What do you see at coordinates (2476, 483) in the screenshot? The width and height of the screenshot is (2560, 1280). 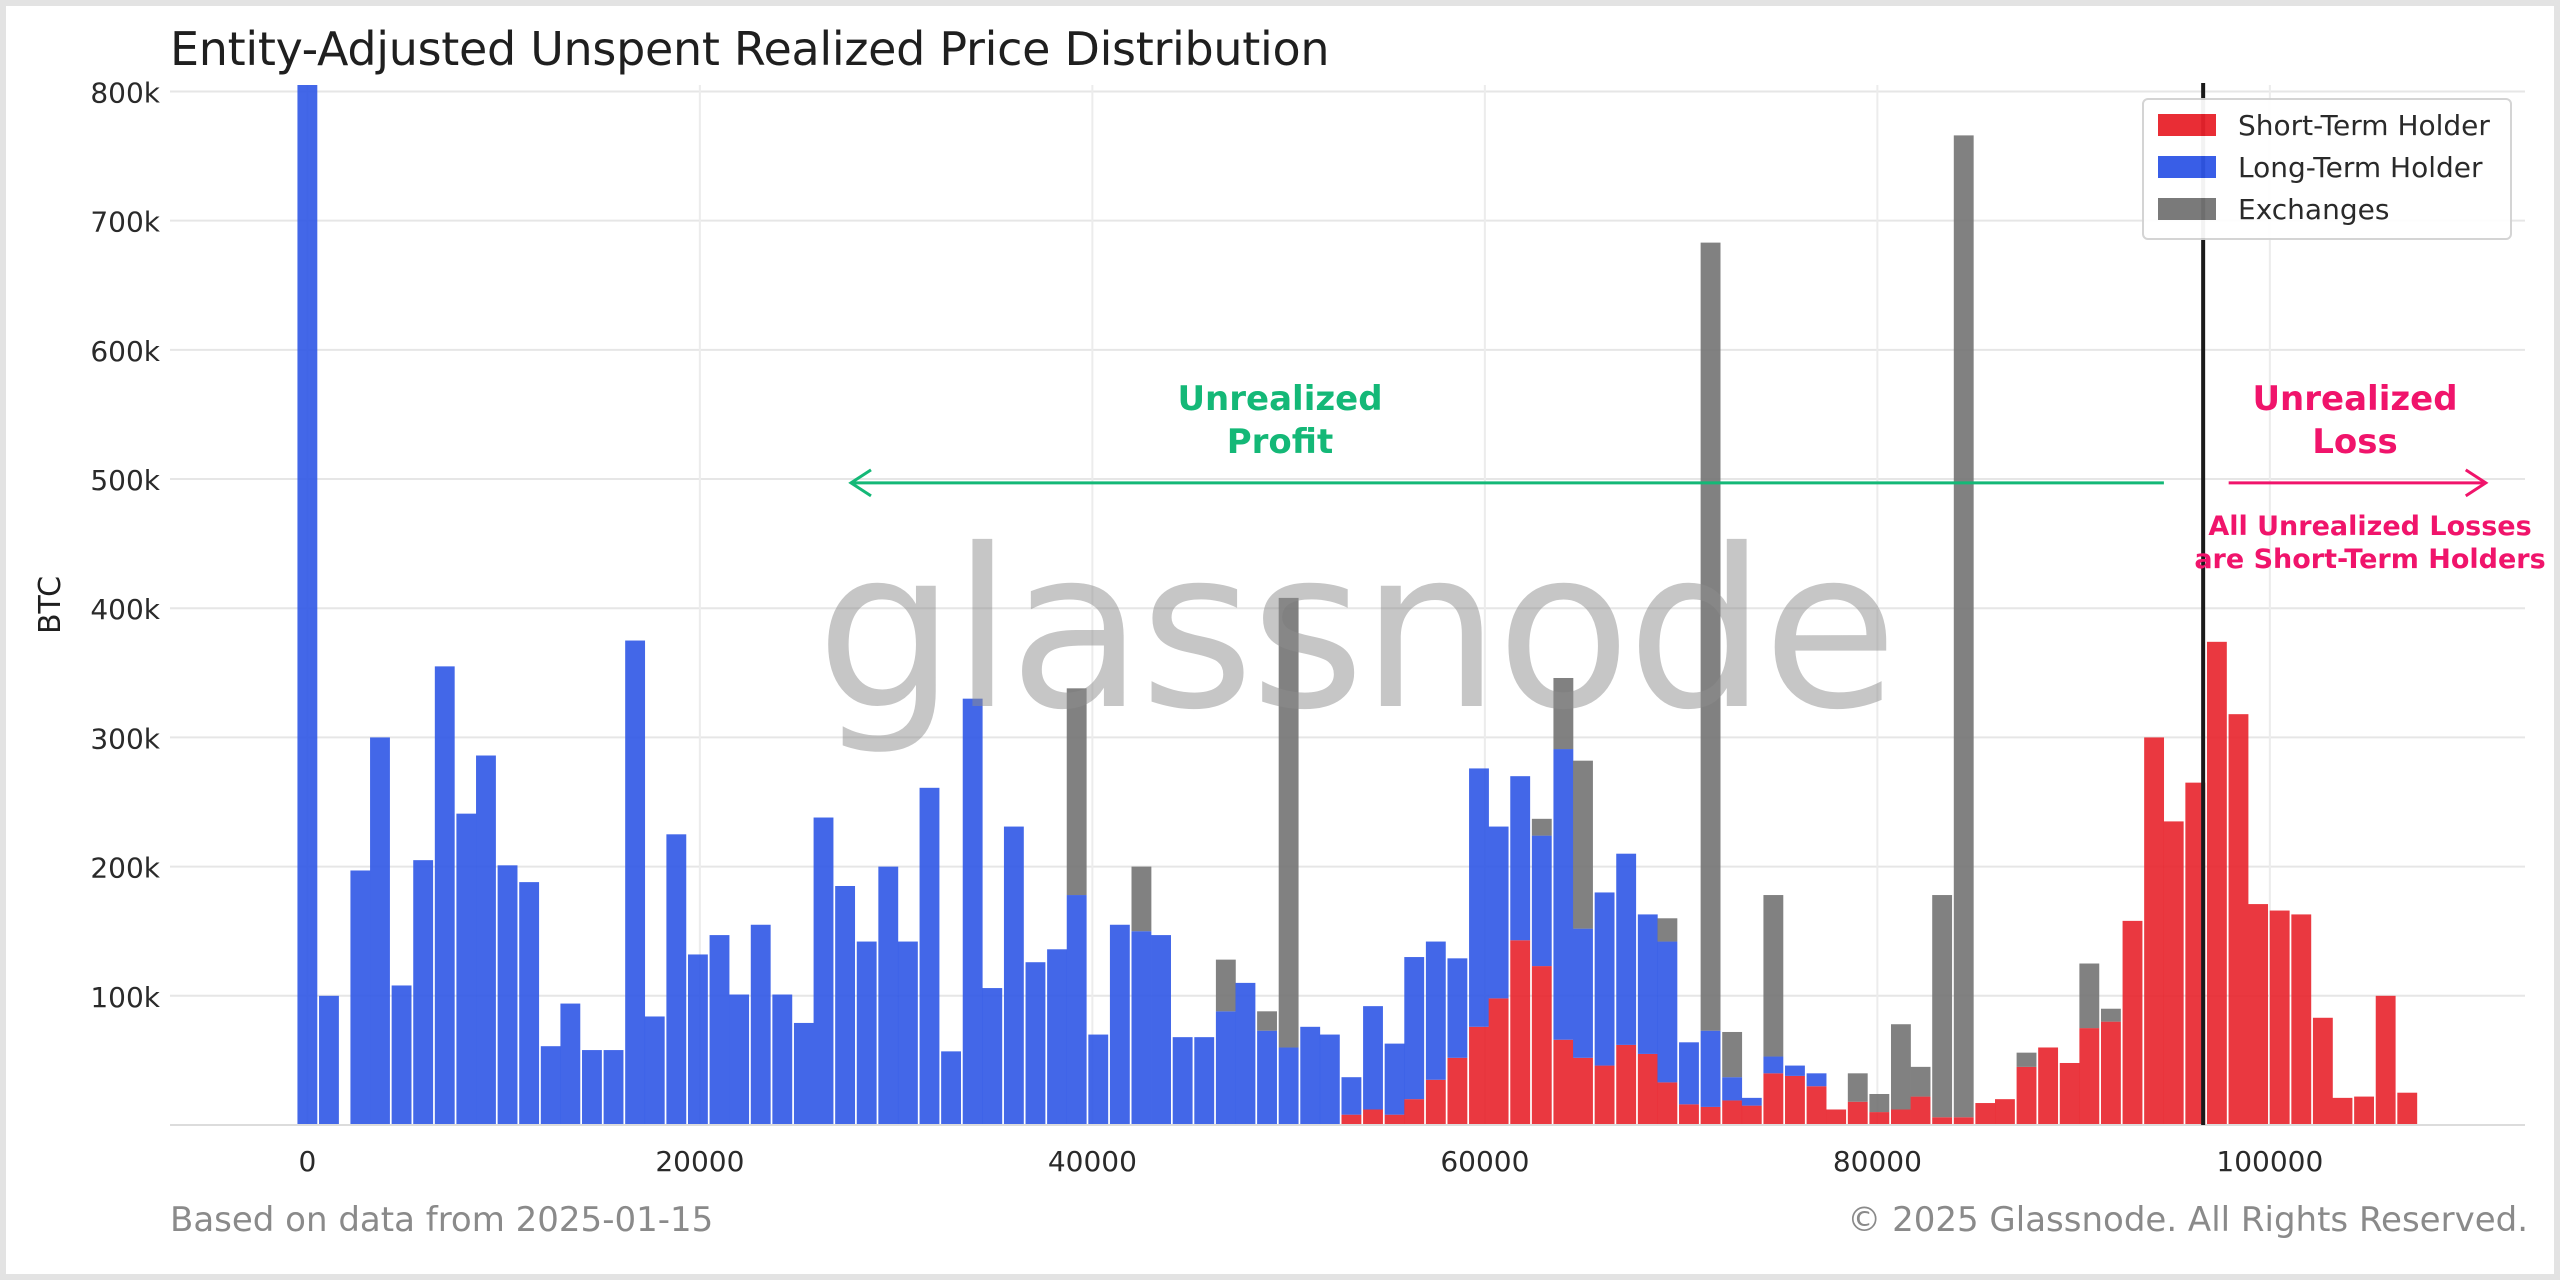 I see `loss-arrow-head` at bounding box center [2476, 483].